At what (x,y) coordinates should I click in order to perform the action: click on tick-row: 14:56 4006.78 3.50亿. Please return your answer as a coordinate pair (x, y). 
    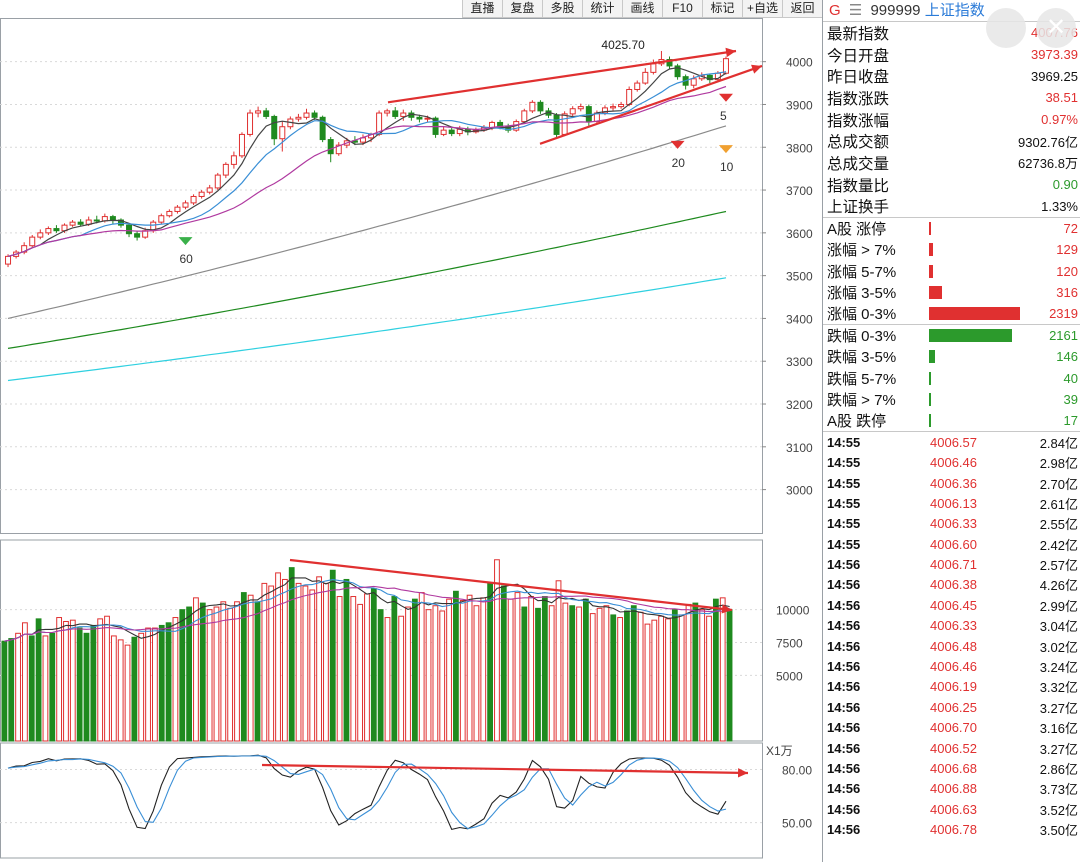
    Looking at the image, I should click on (951, 829).